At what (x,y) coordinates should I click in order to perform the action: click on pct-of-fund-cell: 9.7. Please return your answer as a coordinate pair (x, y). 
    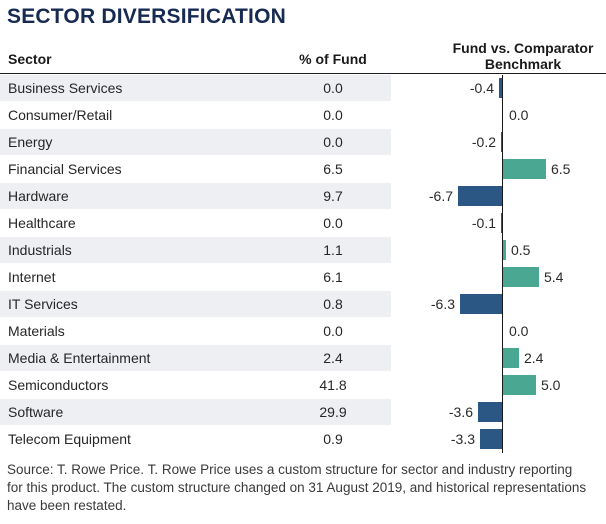
    Looking at the image, I should click on (333, 196).